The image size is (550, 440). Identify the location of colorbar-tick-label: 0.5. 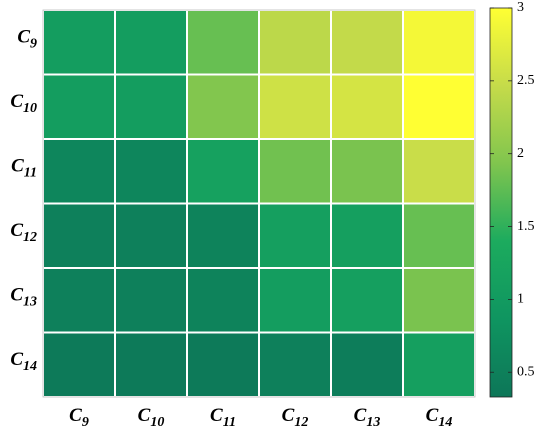
(526, 371).